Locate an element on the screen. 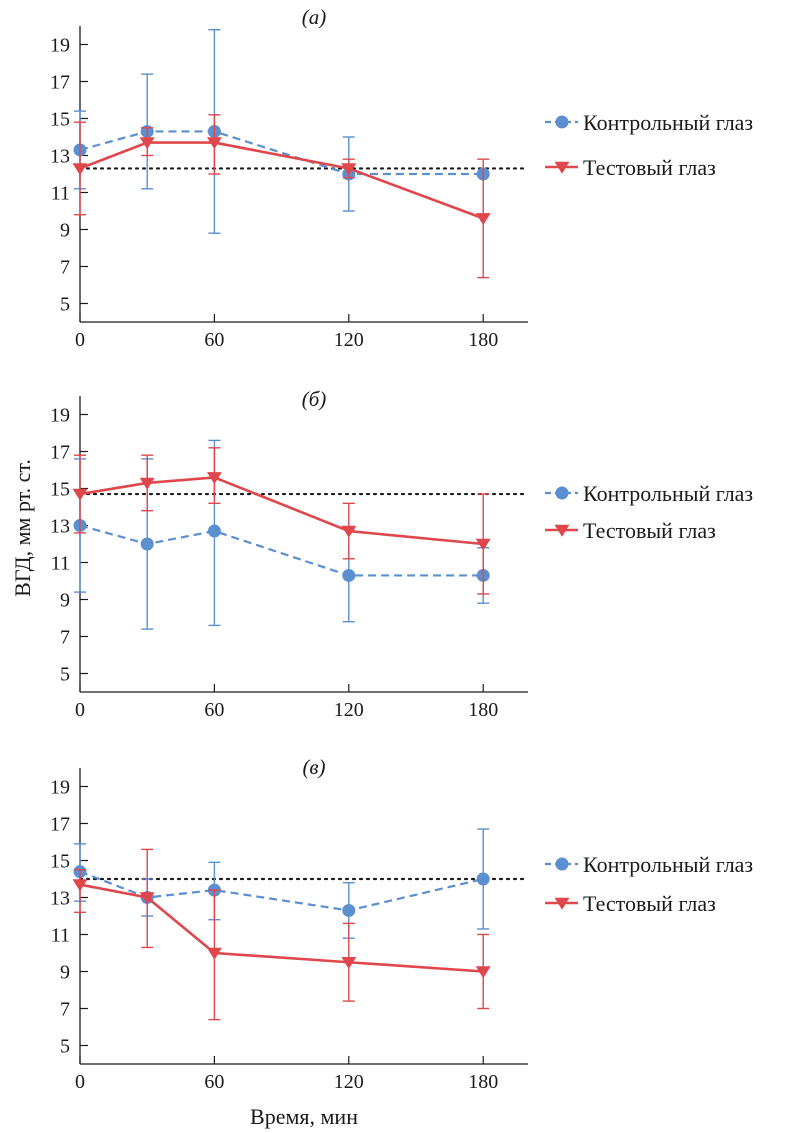 This screenshot has width=802, height=1133. x-axis-title: Время, мин is located at coordinates (304, 1116).